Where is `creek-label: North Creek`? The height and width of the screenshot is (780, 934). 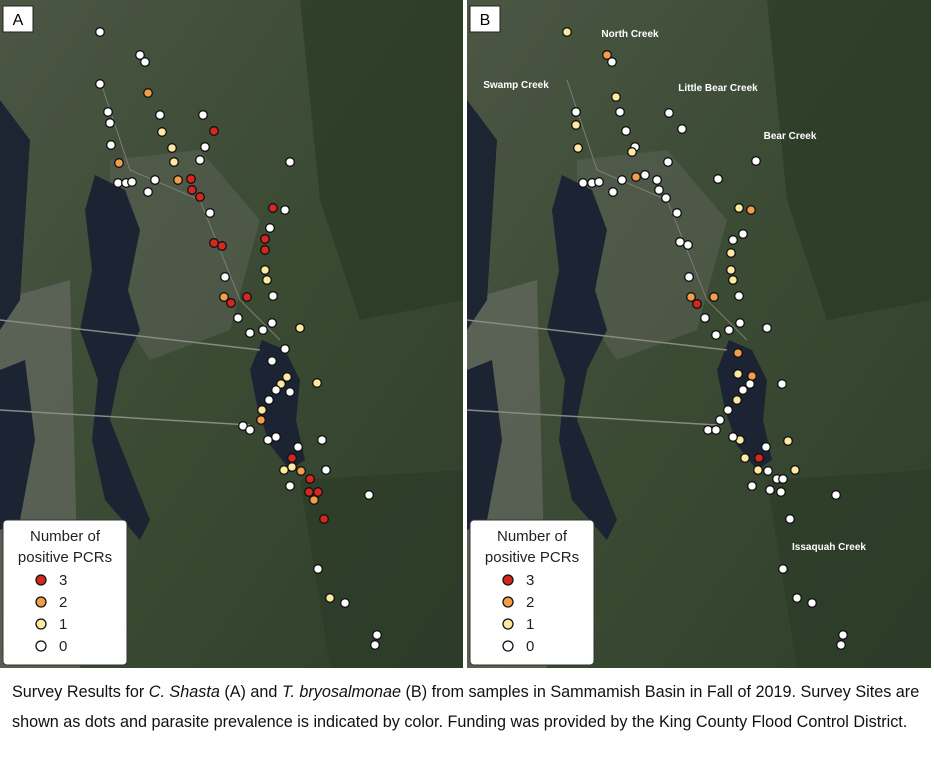
creek-label: North Creek is located at coordinates (630, 34).